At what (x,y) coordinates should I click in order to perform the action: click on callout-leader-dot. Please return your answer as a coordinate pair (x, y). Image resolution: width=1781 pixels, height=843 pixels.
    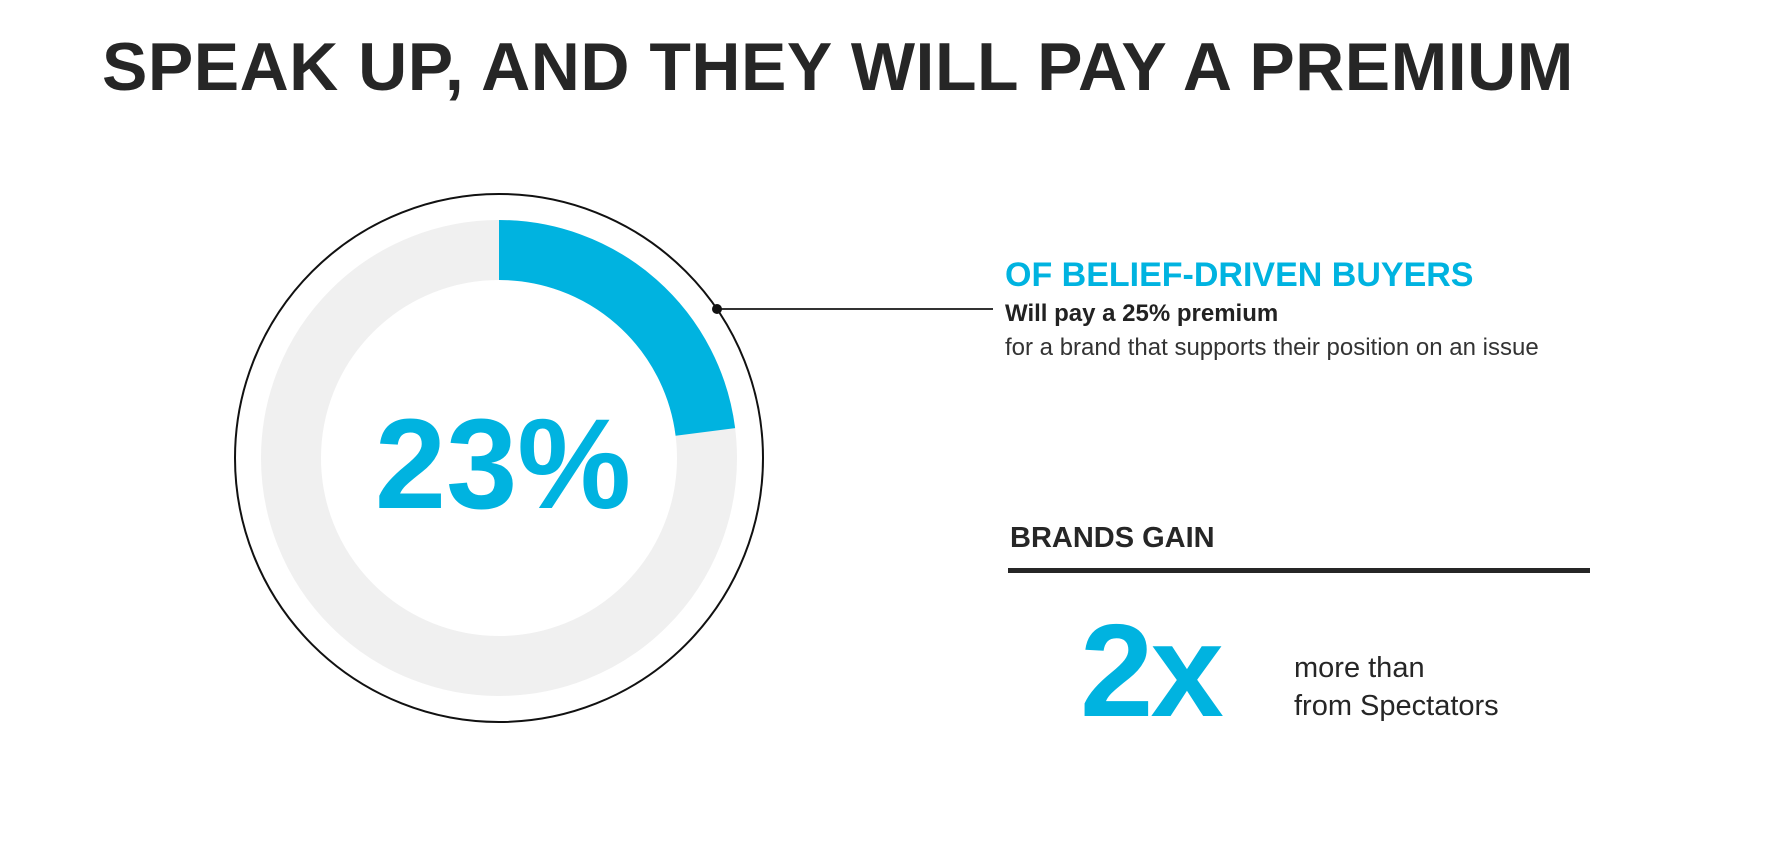
    Looking at the image, I should click on (717, 309).